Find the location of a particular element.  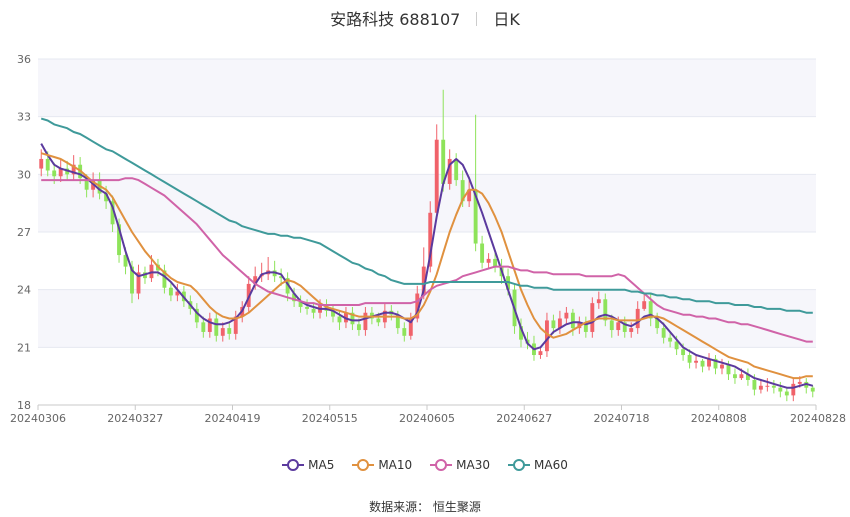

legend-item-ma60: MA60 is located at coordinates (538, 465).